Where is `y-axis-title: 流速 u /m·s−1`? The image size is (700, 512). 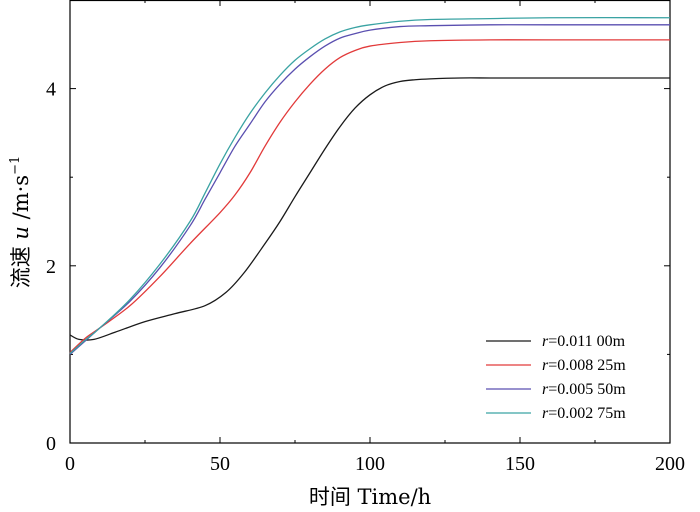
y-axis-title: 流速 u /m·s−1 is located at coordinates (20, 222).